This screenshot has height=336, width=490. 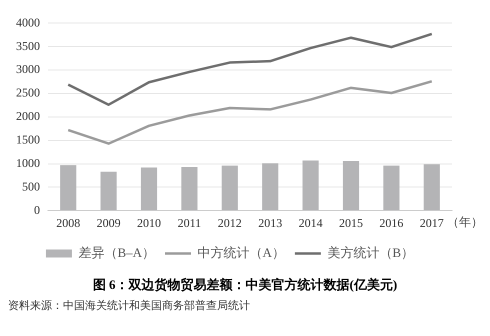 What do you see at coordinates (245, 285) in the screenshot?
I see `text: 图 6：双边货物贸易差额：中美官方统计数据(亿美元)` at bounding box center [245, 285].